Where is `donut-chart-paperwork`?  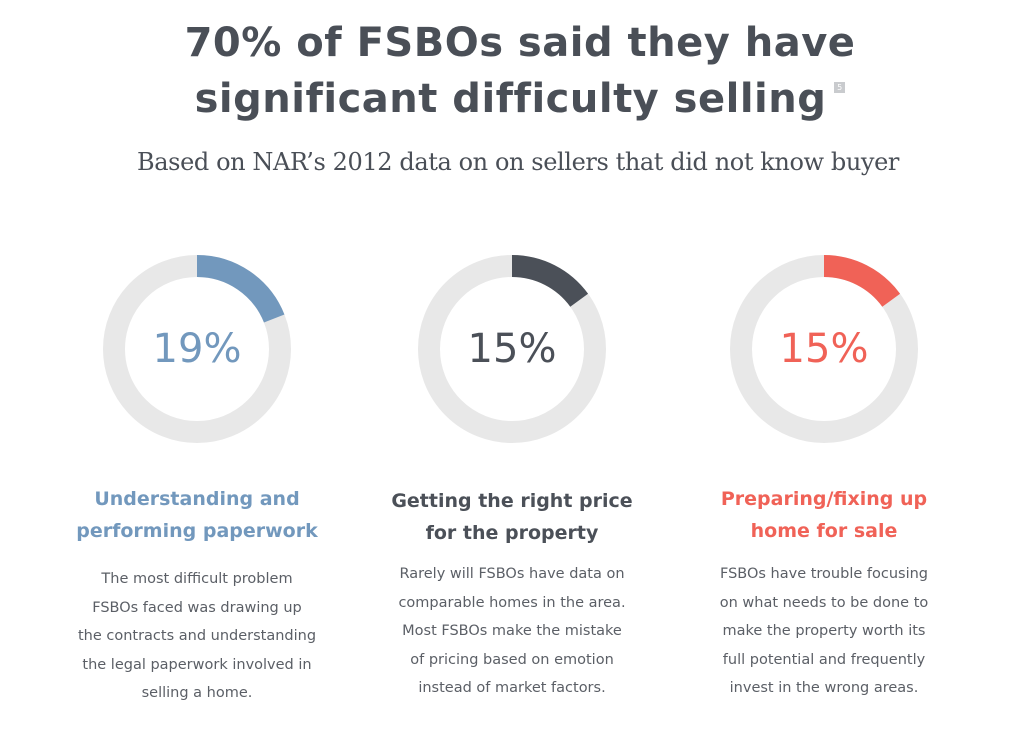
donut-chart-paperwork is located at coordinates (197, 349).